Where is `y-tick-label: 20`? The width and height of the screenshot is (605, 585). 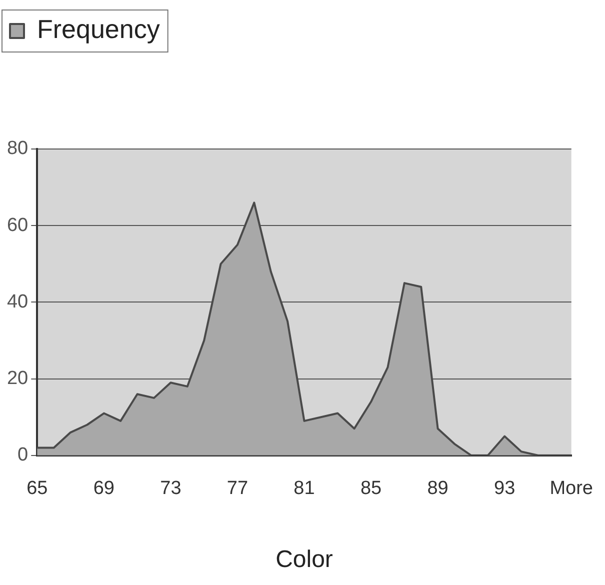
y-tick-label: 20 is located at coordinates (17, 379).